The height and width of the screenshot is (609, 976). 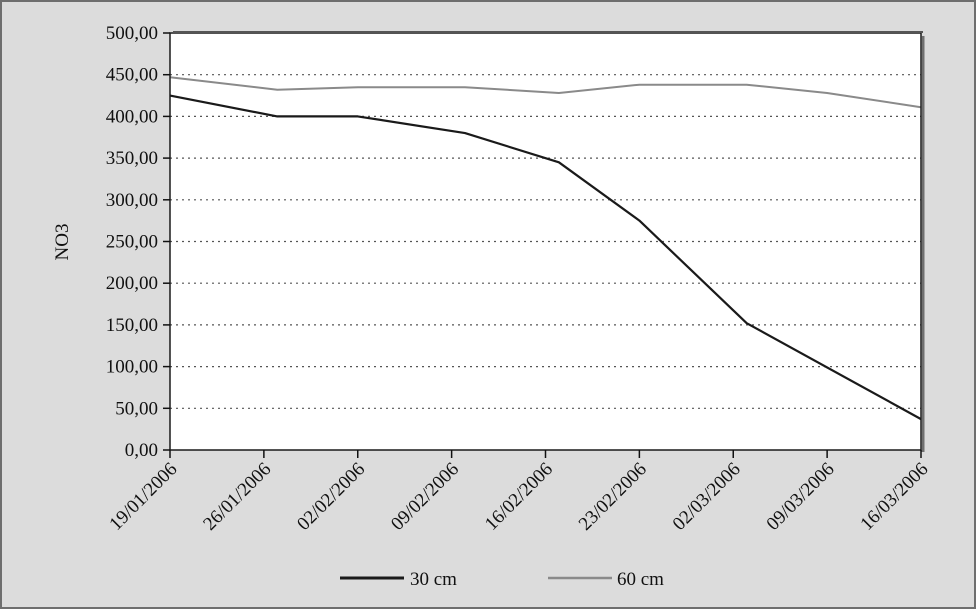 I want to click on y-tick-label: 400,00, so click(x=132, y=116).